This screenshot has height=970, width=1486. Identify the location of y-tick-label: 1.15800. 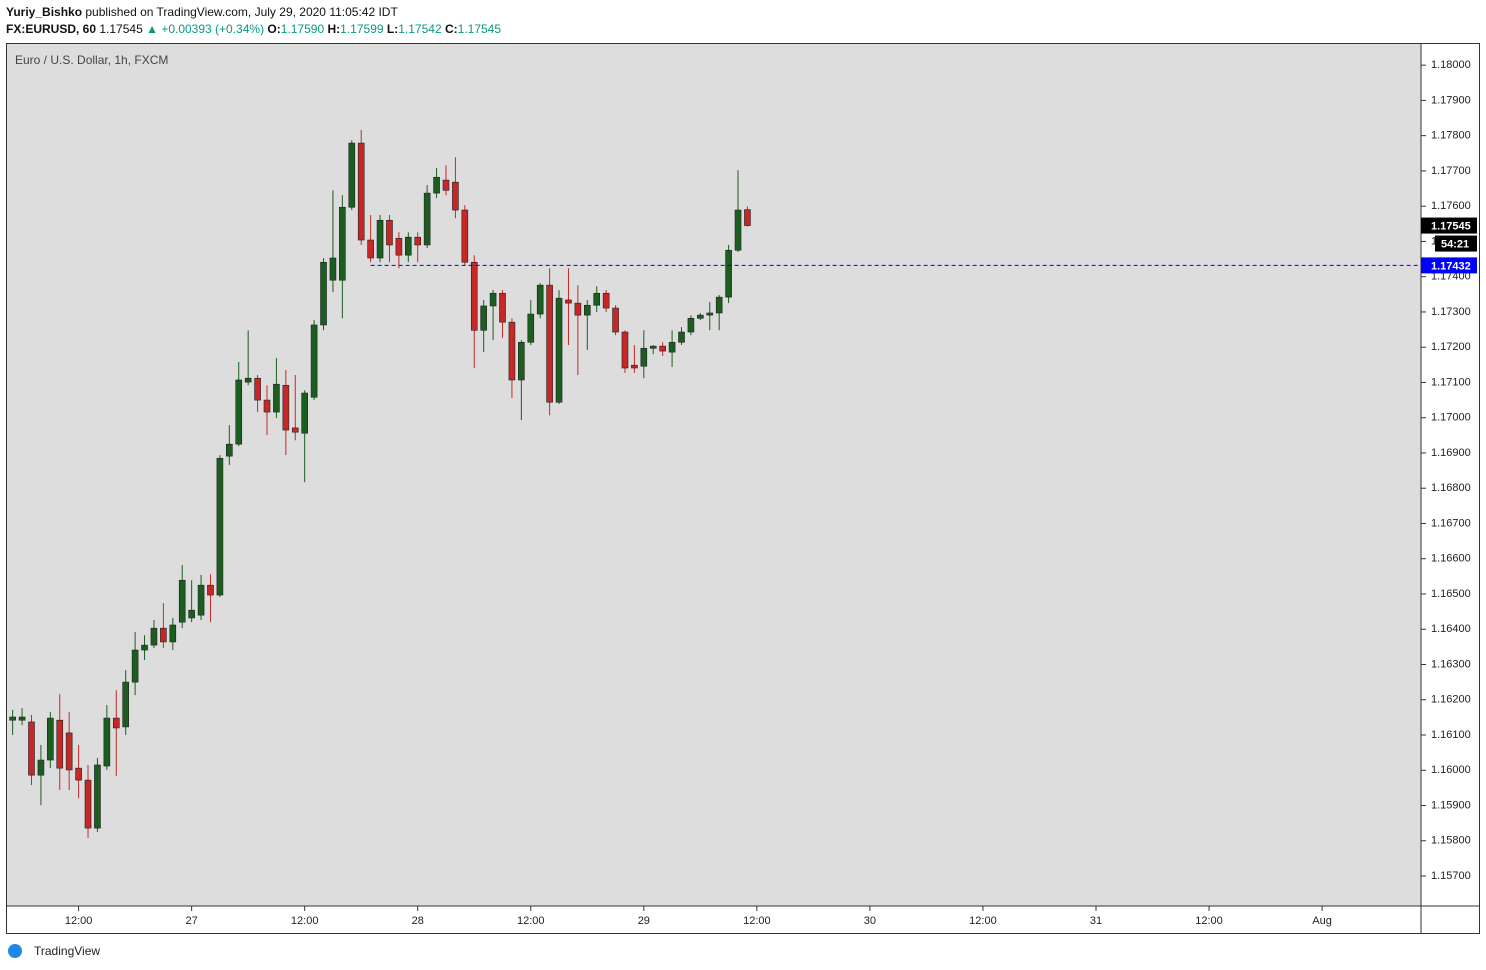
(1451, 841).